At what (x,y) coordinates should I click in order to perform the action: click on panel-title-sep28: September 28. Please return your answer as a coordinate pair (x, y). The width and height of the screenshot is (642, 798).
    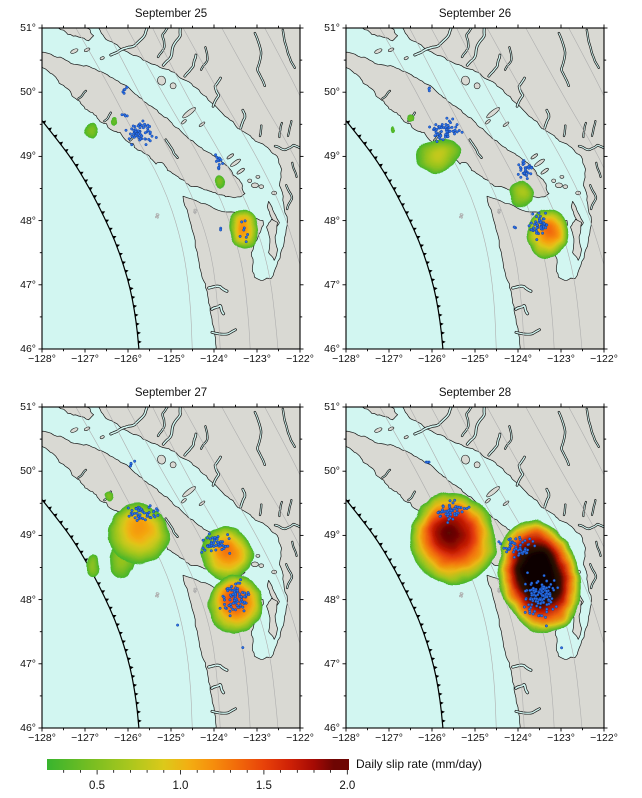
    Looking at the image, I should click on (475, 393).